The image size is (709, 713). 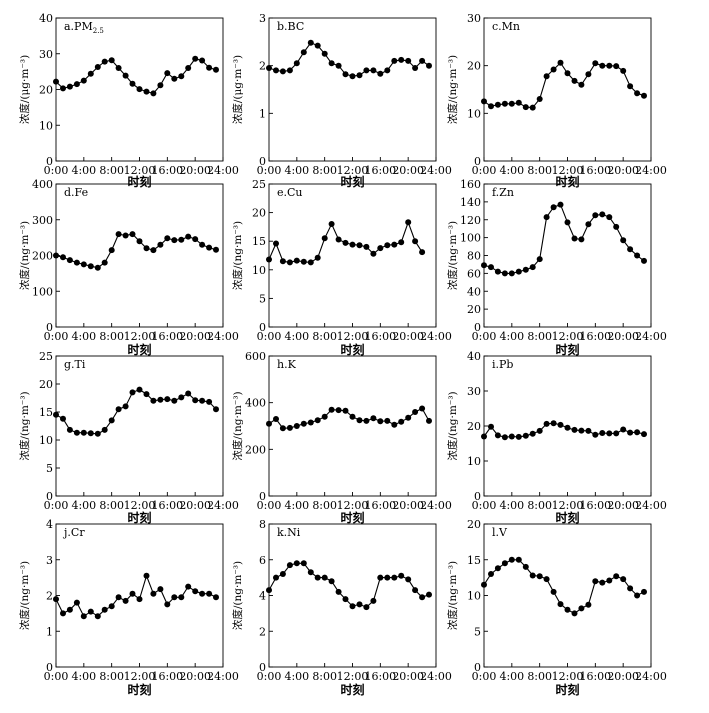 What do you see at coordinates (259, 241) in the screenshot?
I see `y-tick-label: 15` at bounding box center [259, 241].